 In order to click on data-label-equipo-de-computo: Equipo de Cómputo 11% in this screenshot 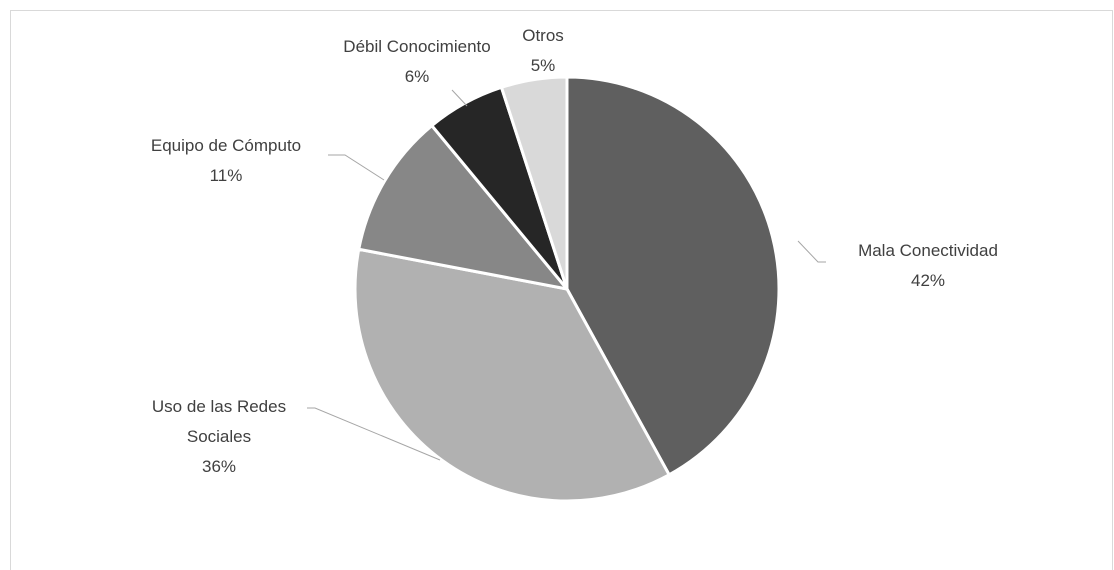, I will do `click(226, 160)`.